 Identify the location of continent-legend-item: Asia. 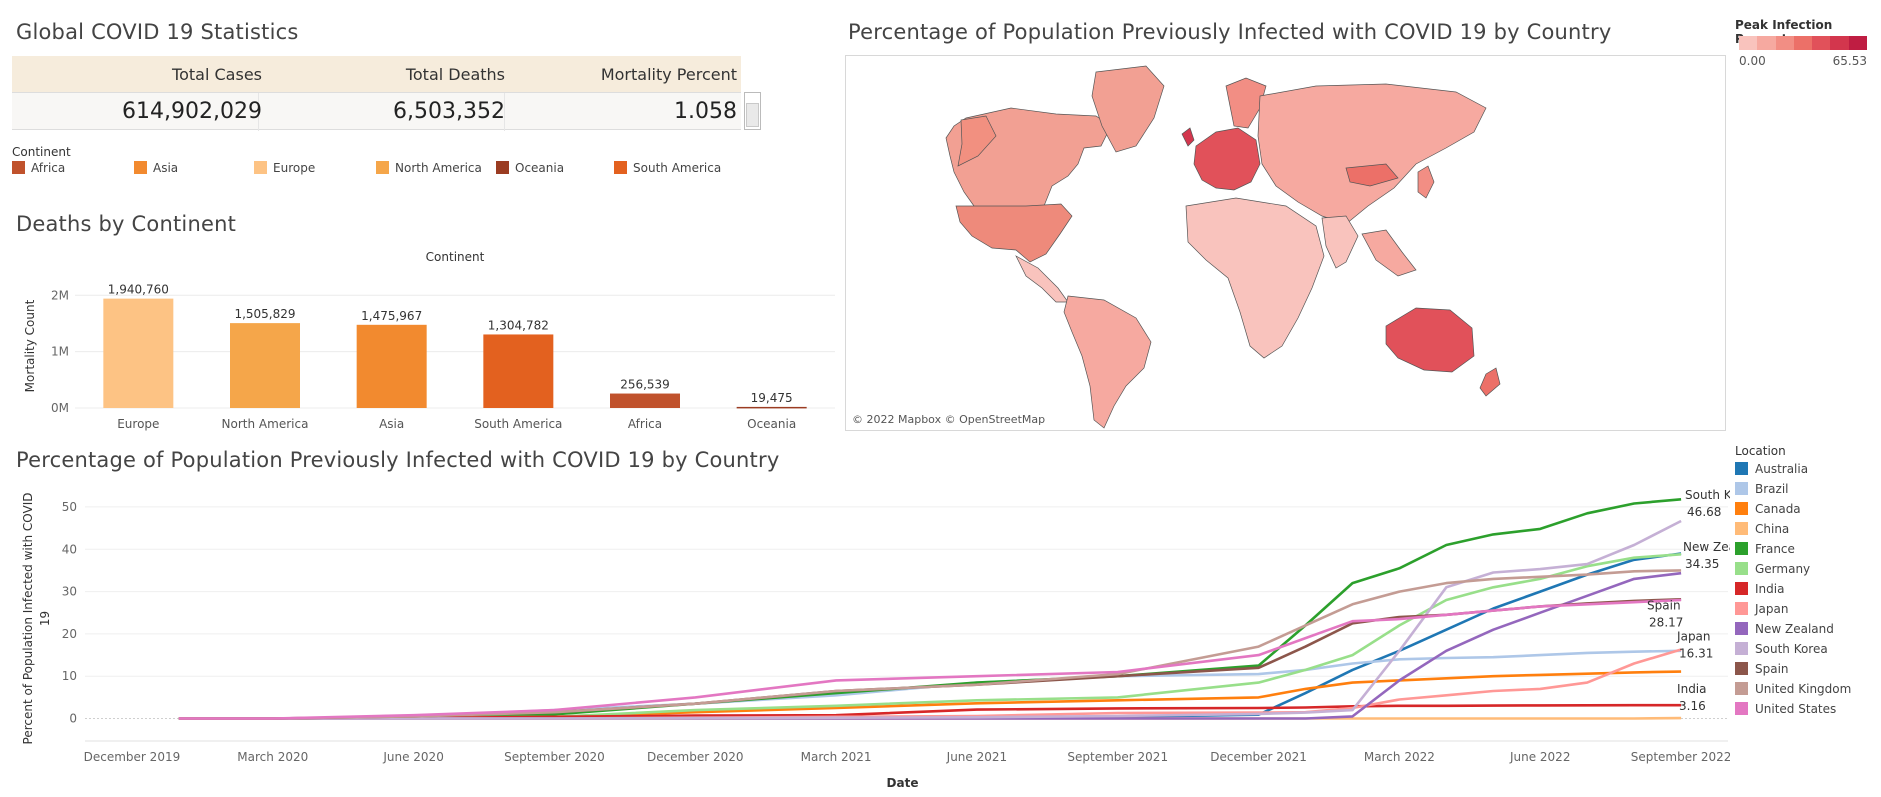
(156, 170).